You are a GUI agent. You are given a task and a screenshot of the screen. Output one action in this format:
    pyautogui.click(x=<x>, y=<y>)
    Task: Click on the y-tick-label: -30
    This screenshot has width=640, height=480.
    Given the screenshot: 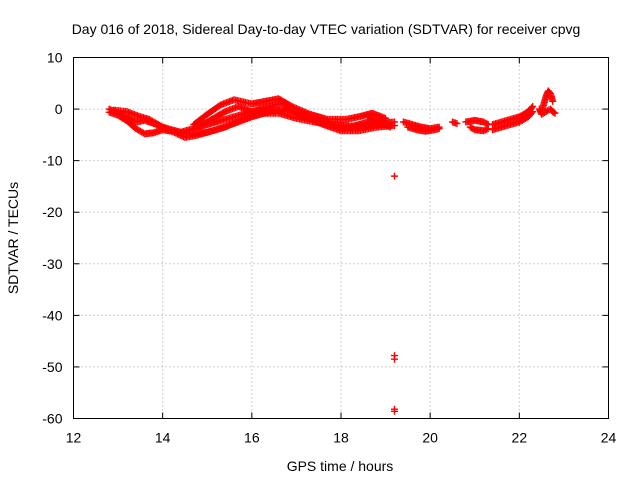 What is the action you would take?
    pyautogui.click(x=52, y=264)
    